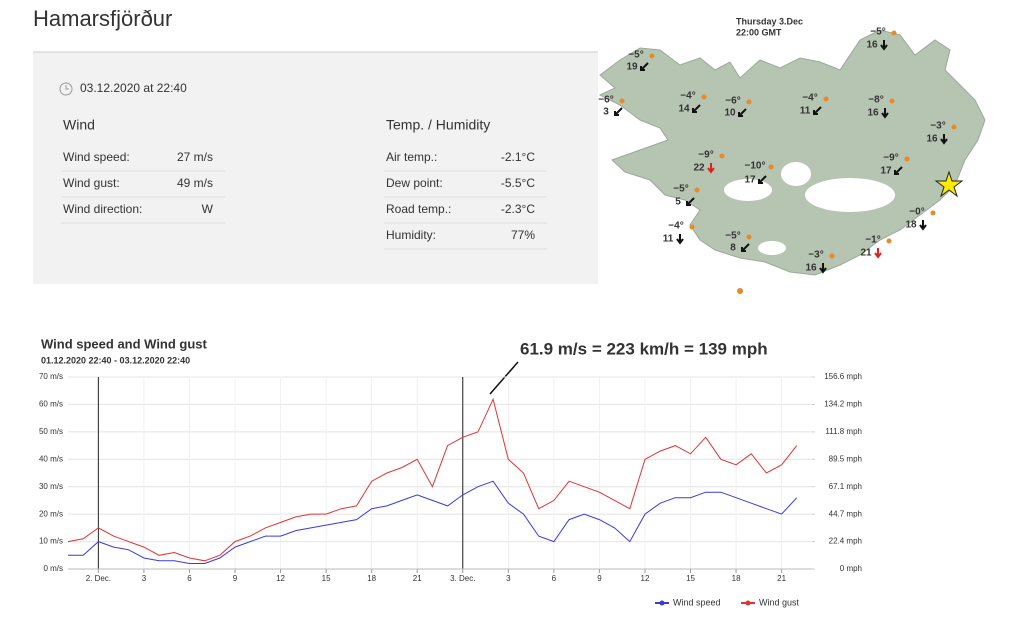 This screenshot has height=629, width=1024. Describe the element at coordinates (51, 513) in the screenshot. I see `y-tick-label: 20 m/s` at that location.